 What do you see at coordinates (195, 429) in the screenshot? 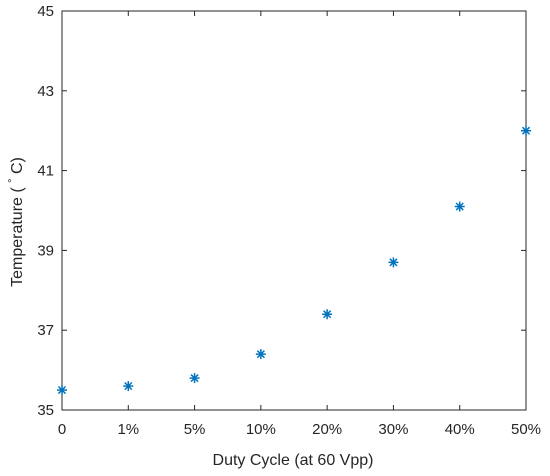
I see `x-tick-label: 5%` at bounding box center [195, 429].